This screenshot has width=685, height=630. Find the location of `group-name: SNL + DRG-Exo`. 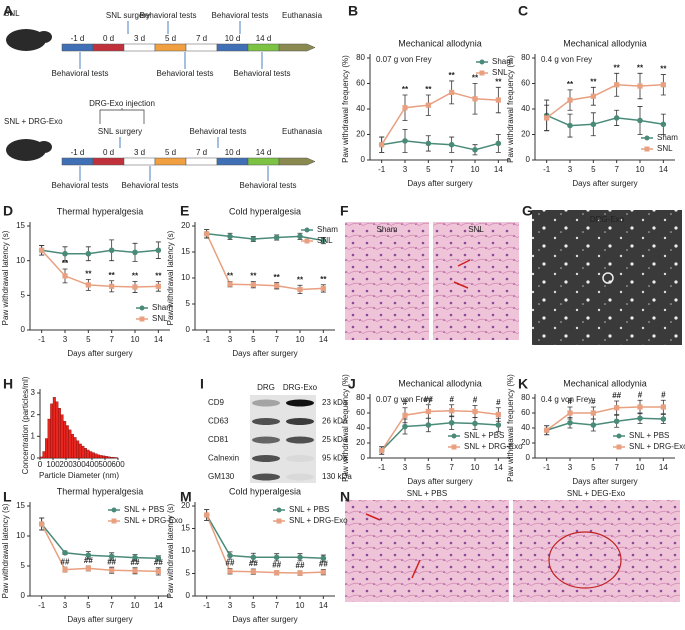

group-name: SNL + DRG-Exo is located at coordinates (33, 121).